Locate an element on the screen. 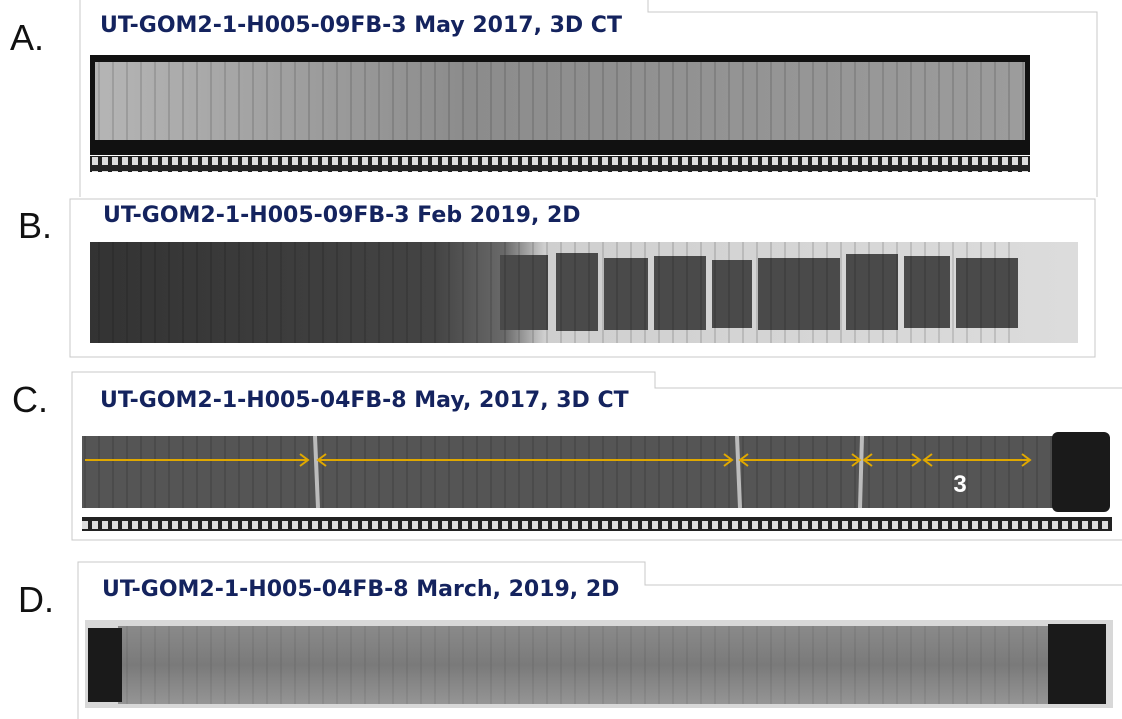 This screenshot has width=1122, height=719. panel-caption: UT-GOM2-1-H005-09FB-3 May 2017, 3D CT is located at coordinates (361, 25).